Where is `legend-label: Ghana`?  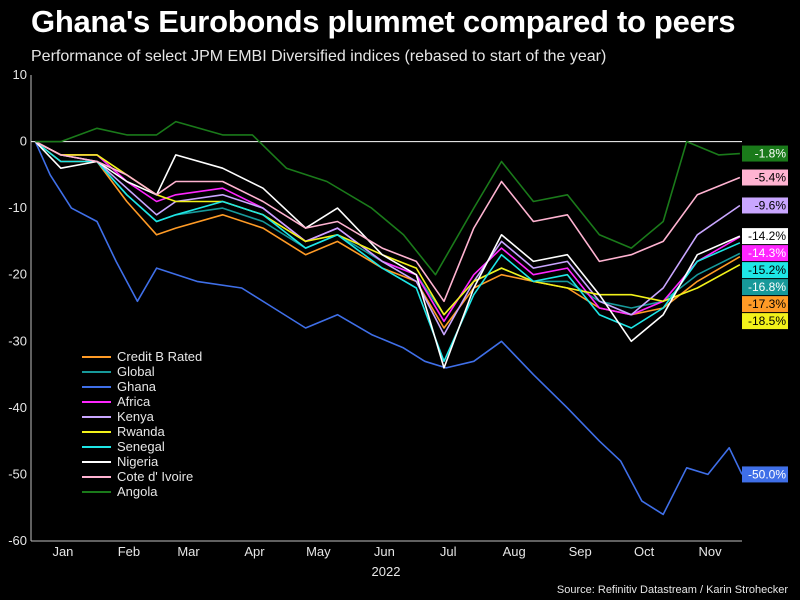
legend-label: Ghana is located at coordinates (137, 386).